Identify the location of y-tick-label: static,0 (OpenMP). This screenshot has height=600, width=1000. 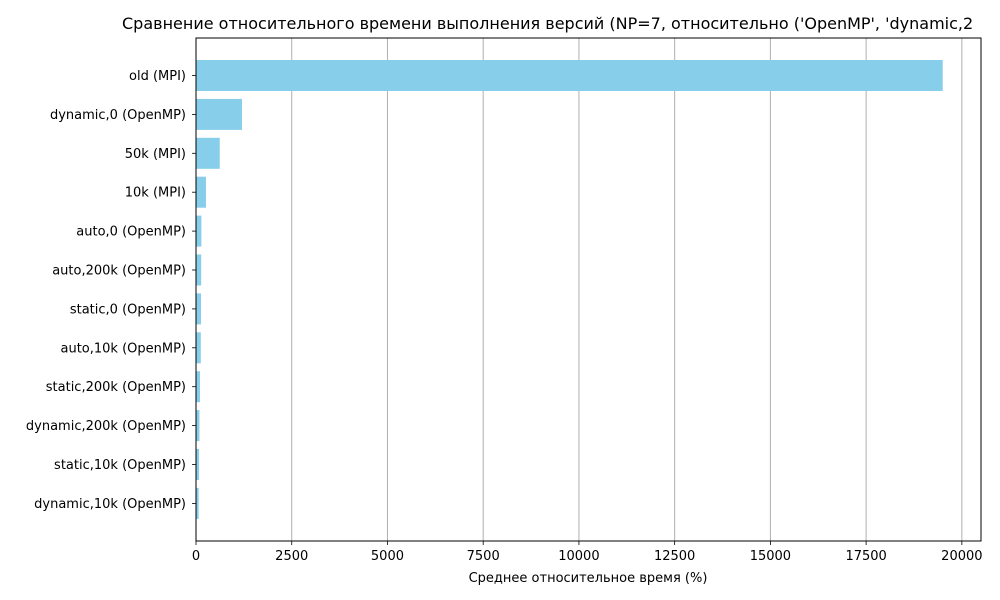
(128, 309).